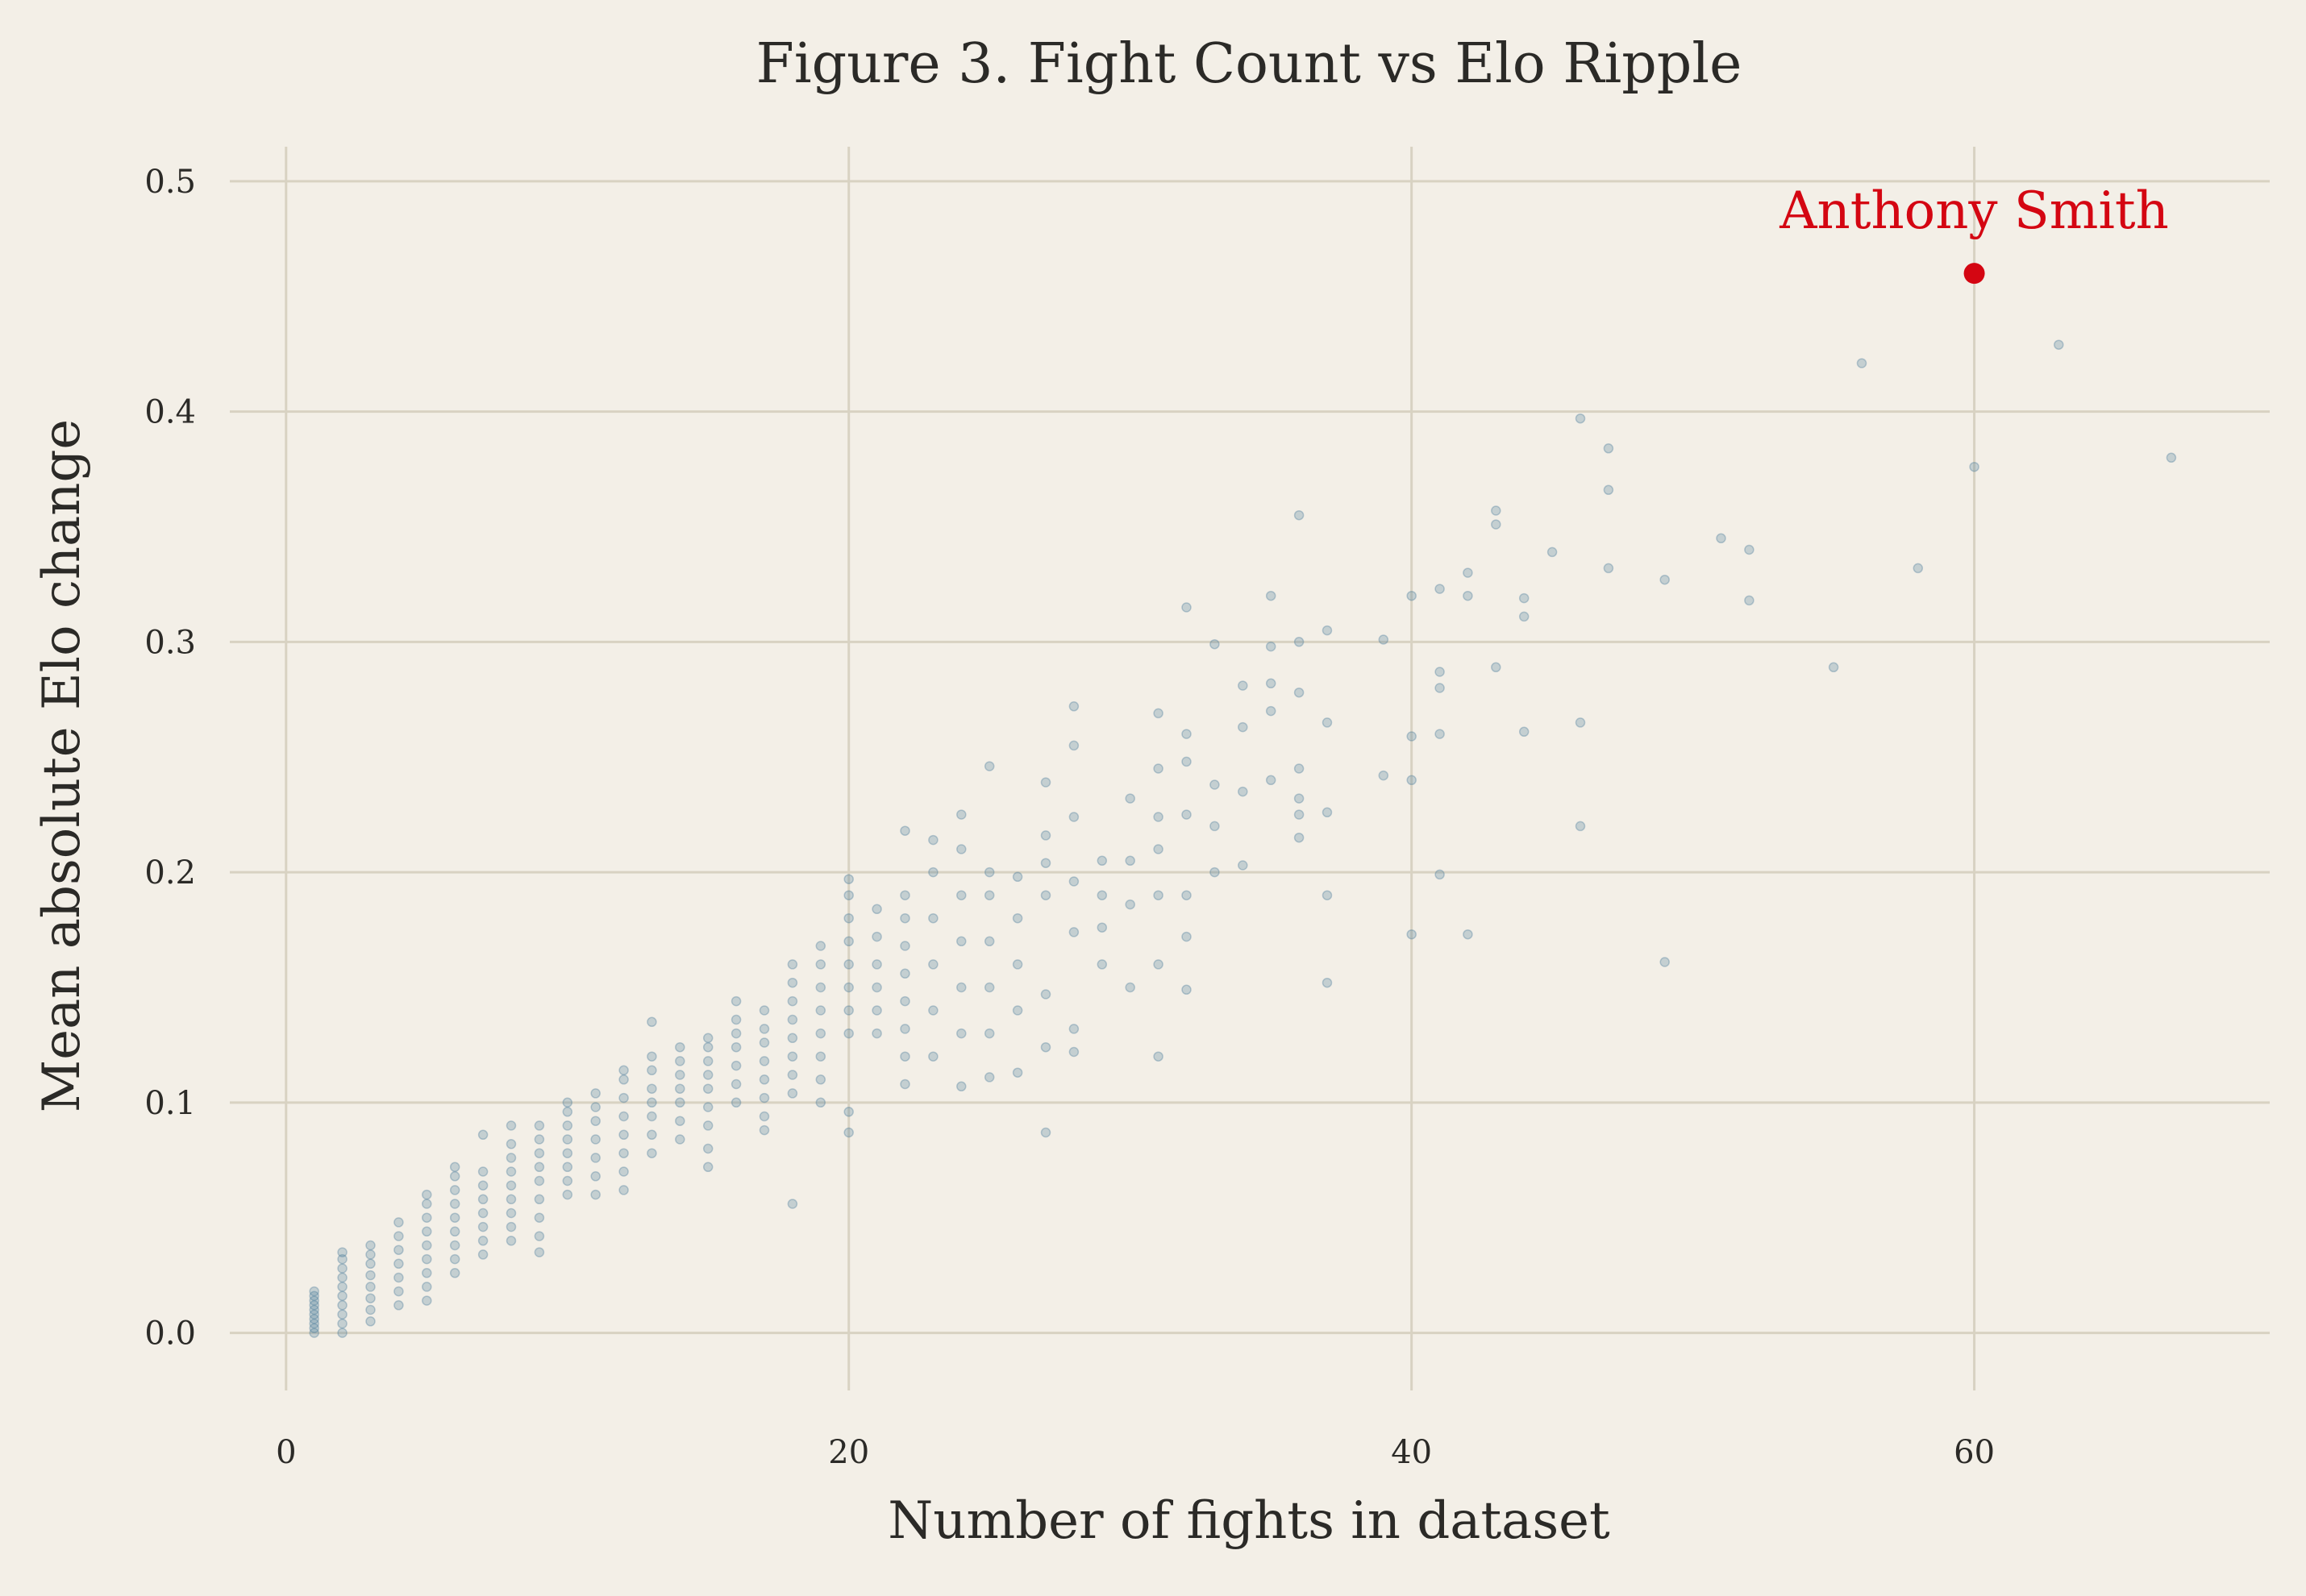  Describe the element at coordinates (1974, 211) in the screenshot. I see `highlight-label: Anthony Smith` at that location.